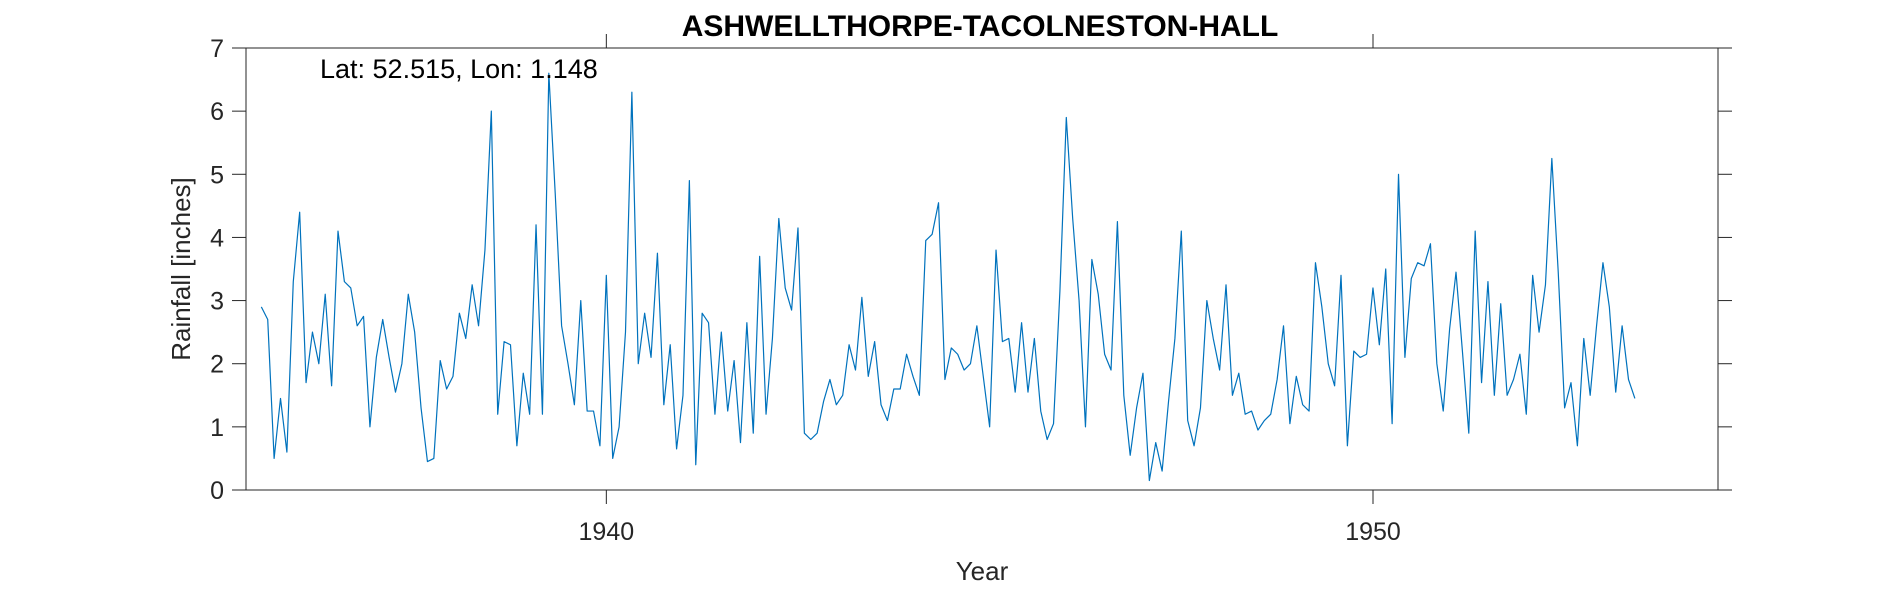  What do you see at coordinates (1373, 532) in the screenshot?
I see `x-tick-label: 1950` at bounding box center [1373, 532].